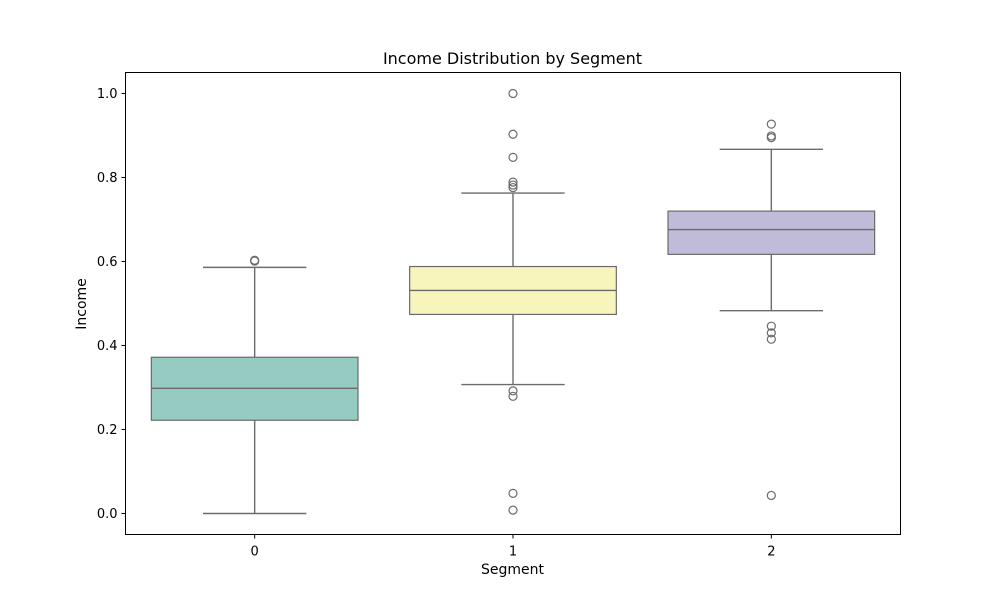 This screenshot has height=600, width=1000. I want to click on iqr-box, so click(771, 232).